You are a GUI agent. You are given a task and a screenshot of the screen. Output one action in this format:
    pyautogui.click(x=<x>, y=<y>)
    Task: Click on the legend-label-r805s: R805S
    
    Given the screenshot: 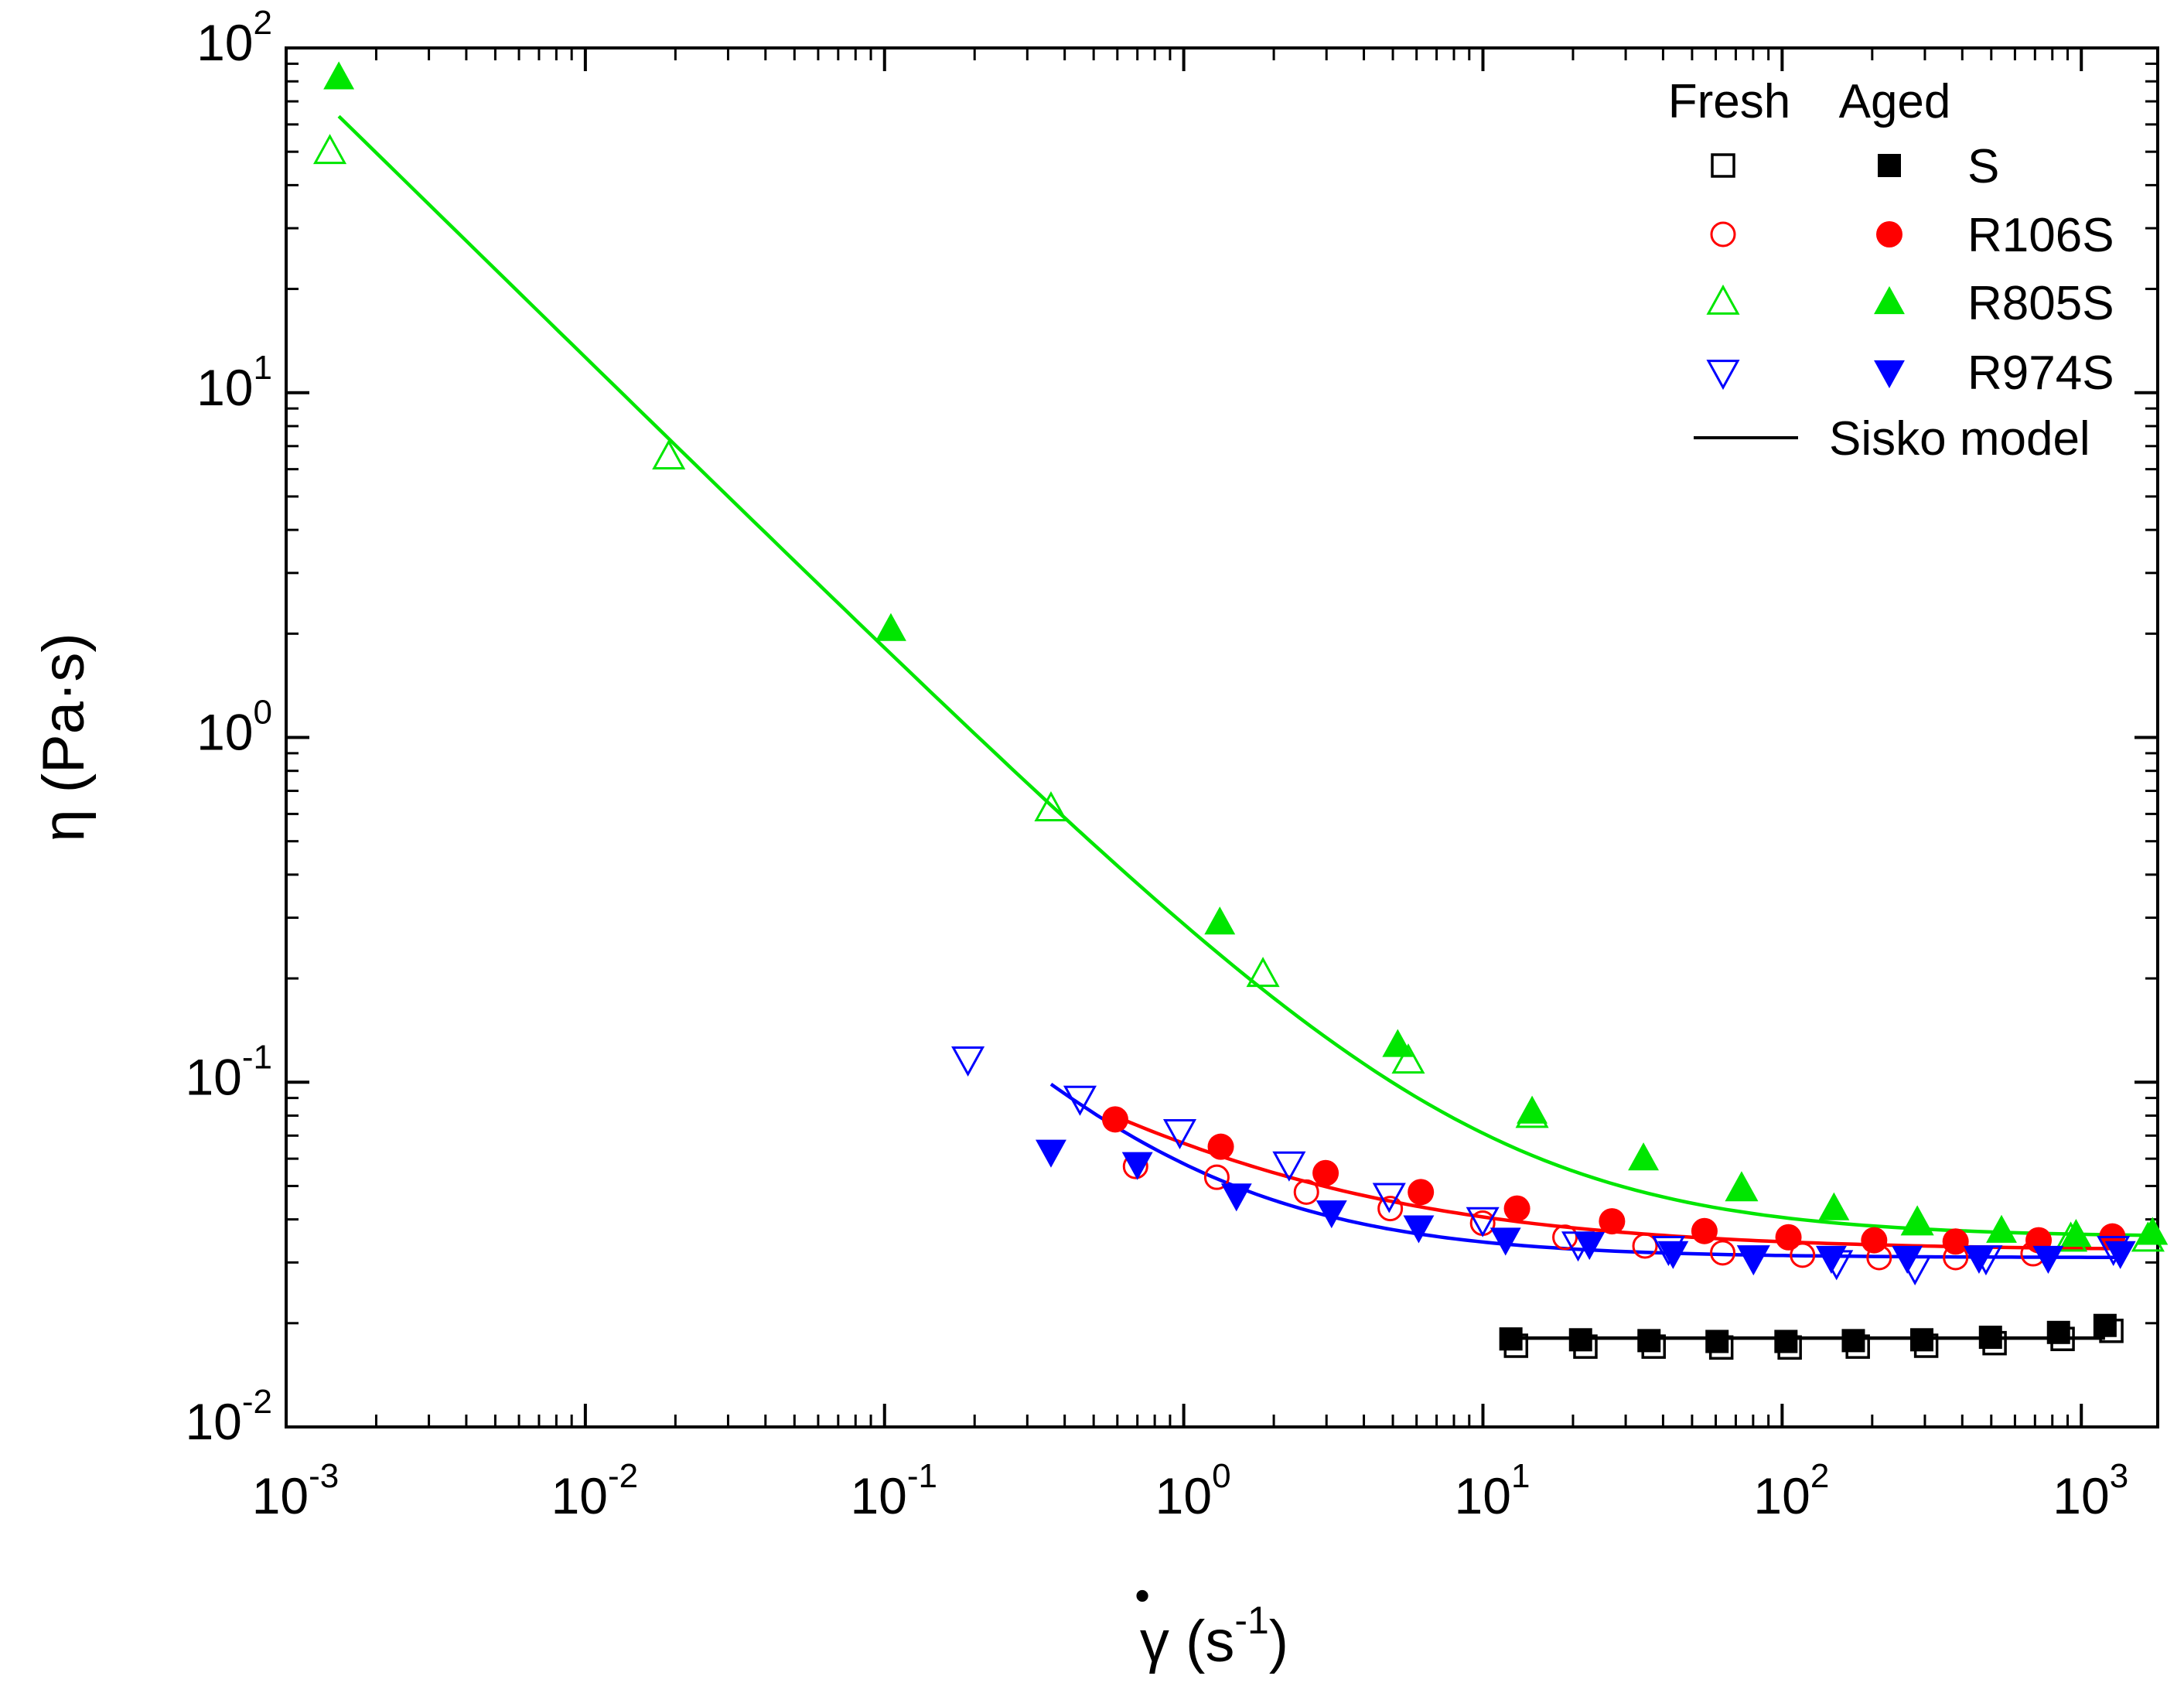 What is the action you would take?
    pyautogui.click(x=2041, y=303)
    